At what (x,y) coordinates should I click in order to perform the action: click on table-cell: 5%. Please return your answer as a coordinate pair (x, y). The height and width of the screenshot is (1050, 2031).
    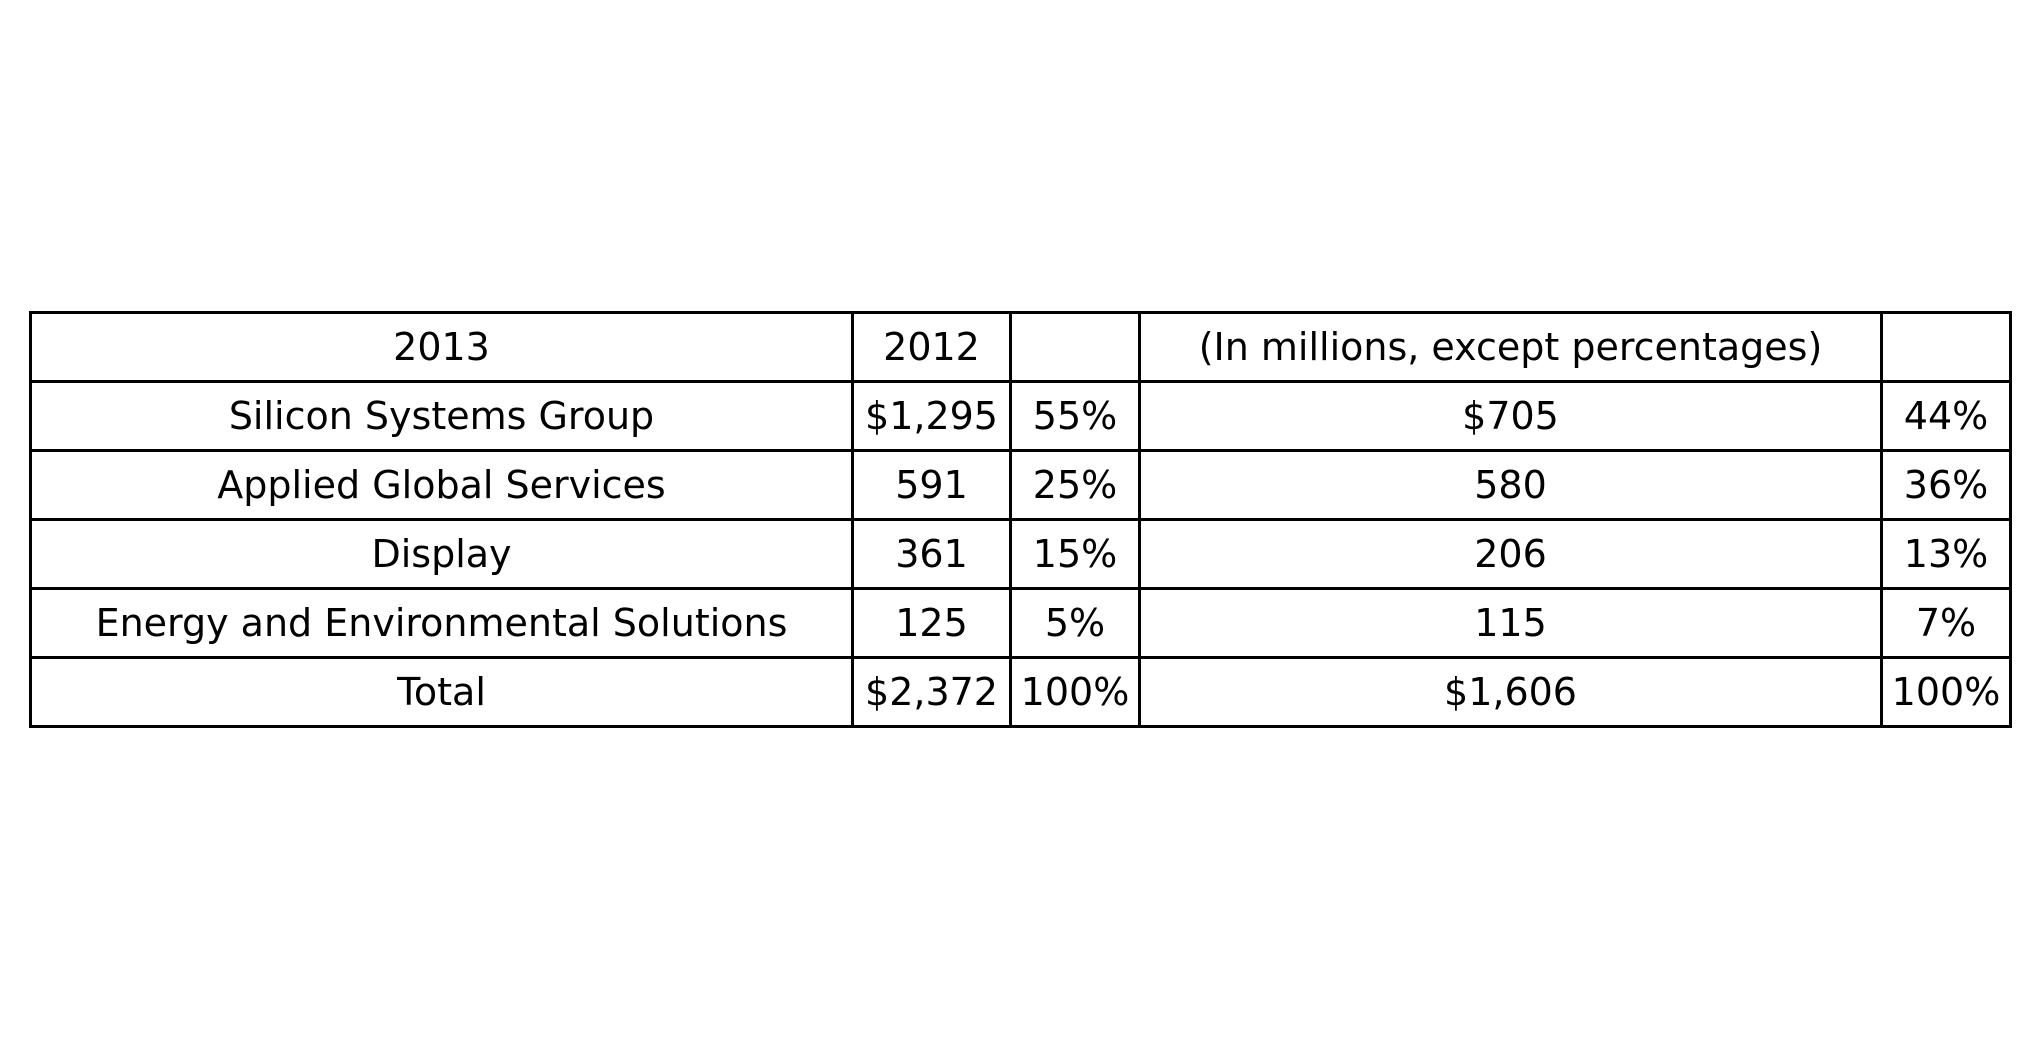
    Looking at the image, I should click on (1075, 623).